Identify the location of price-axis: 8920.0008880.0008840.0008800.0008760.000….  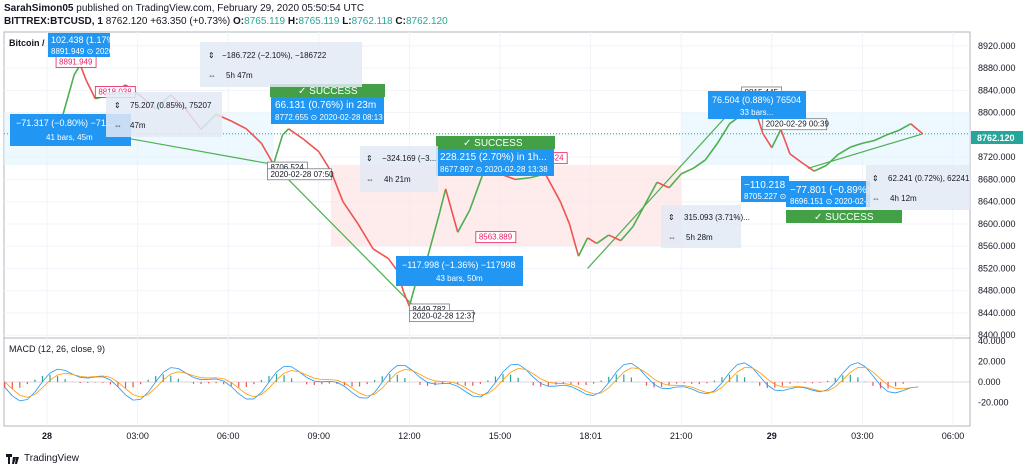
(997, 190).